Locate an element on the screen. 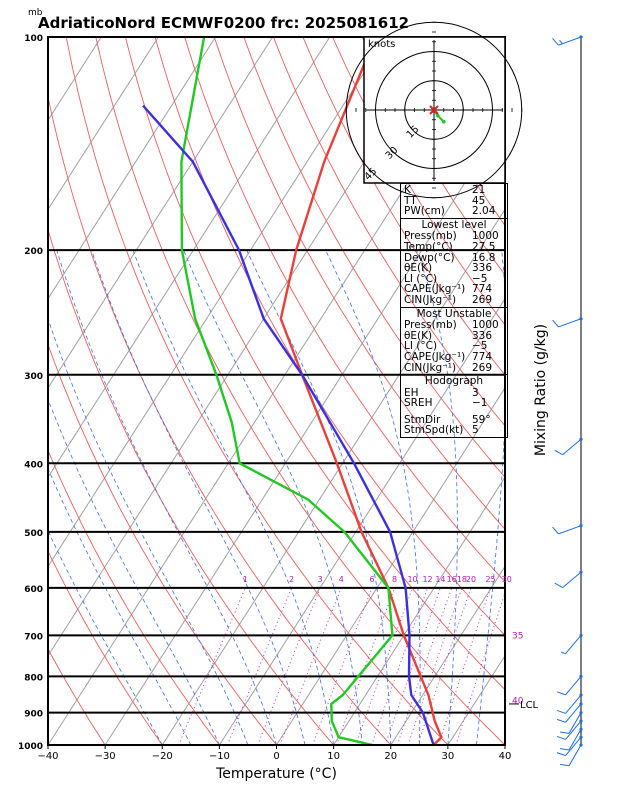 Image resolution: width=618 pixels, height=800 pixels. theta-e-label: 40 is located at coordinates (518, 701).